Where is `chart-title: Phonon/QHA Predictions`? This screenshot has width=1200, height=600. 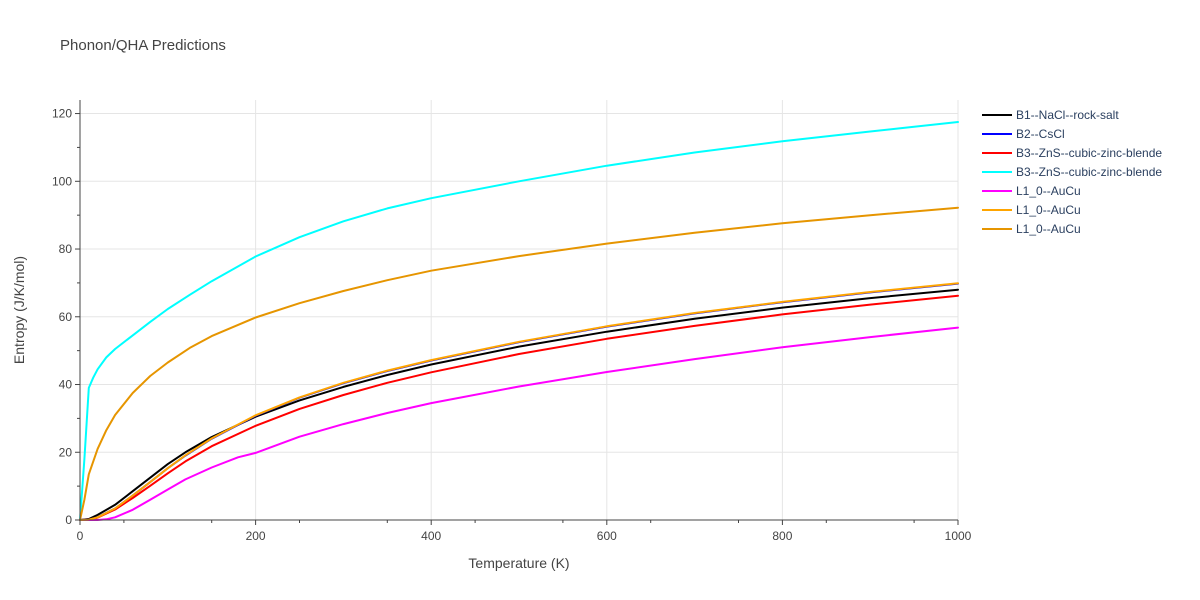
chart-title: Phonon/QHA Predictions is located at coordinates (143, 45).